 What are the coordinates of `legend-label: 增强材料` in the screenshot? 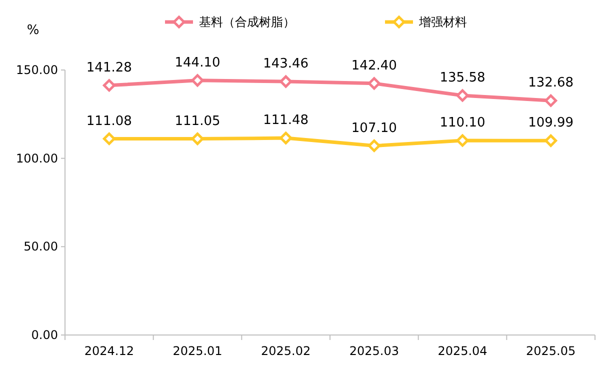 It's located at (442, 22).